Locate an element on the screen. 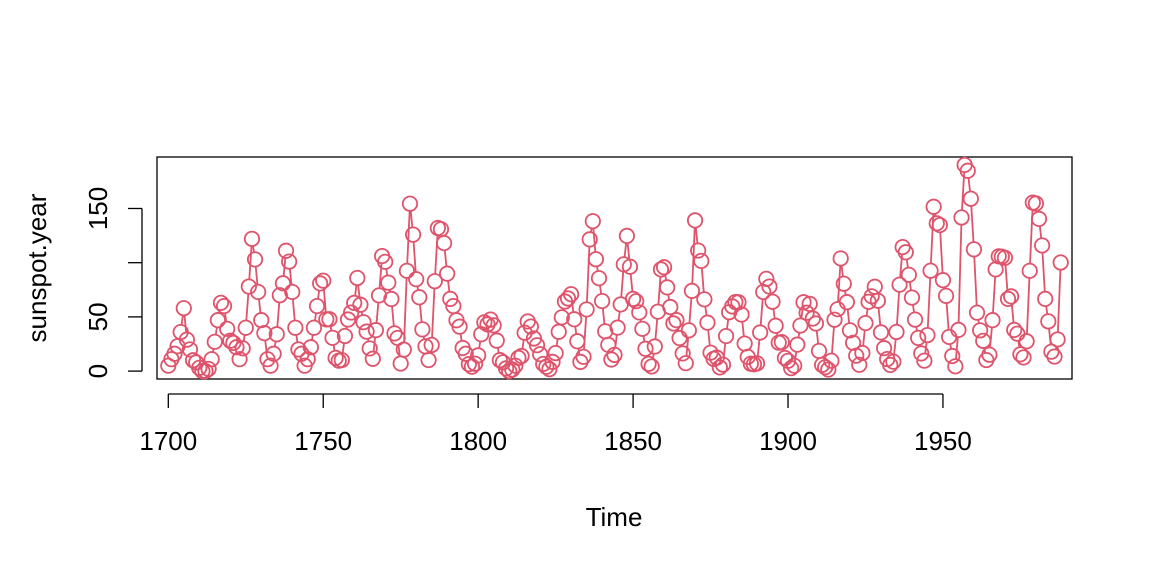 The width and height of the screenshot is (1152, 576). y-tick-label: 150 is located at coordinates (98, 208).